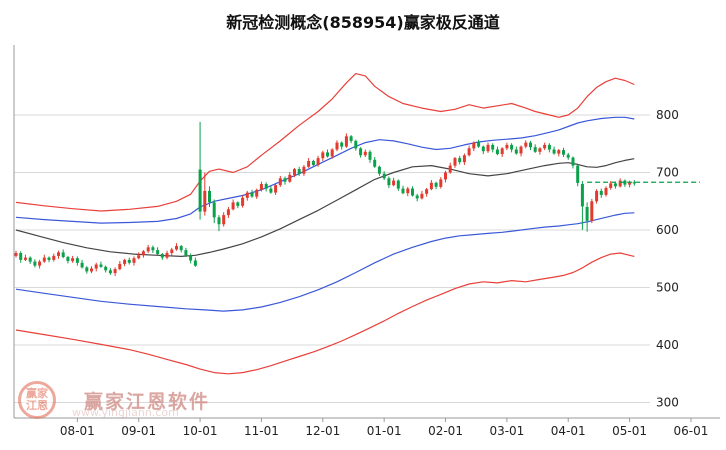  Describe the element at coordinates (77, 431) in the screenshot. I see `svg-text: 08-01` at that location.